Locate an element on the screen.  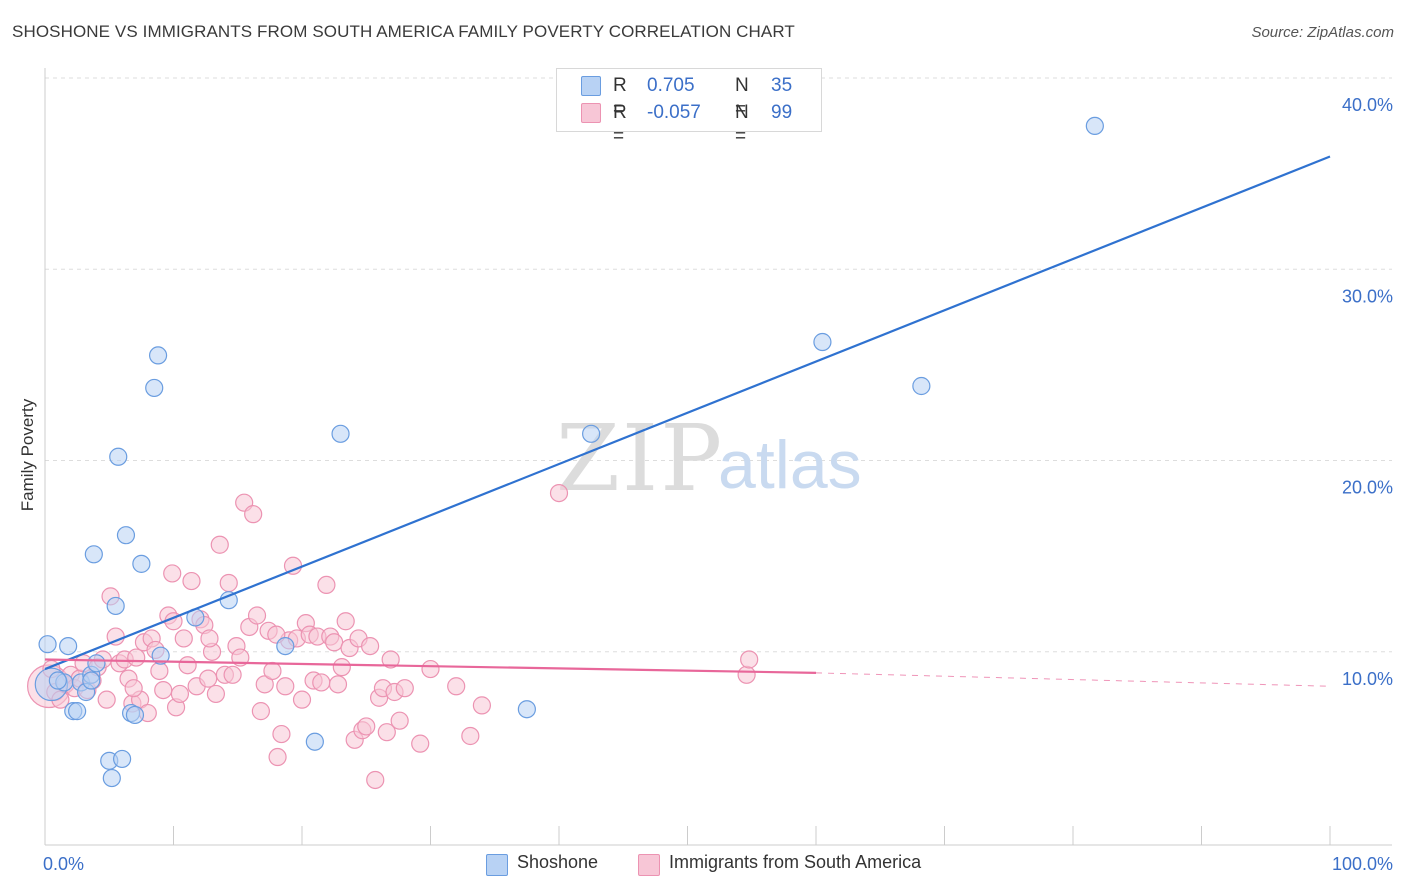
legend-n-value: 35 is located at coordinates (782, 85).